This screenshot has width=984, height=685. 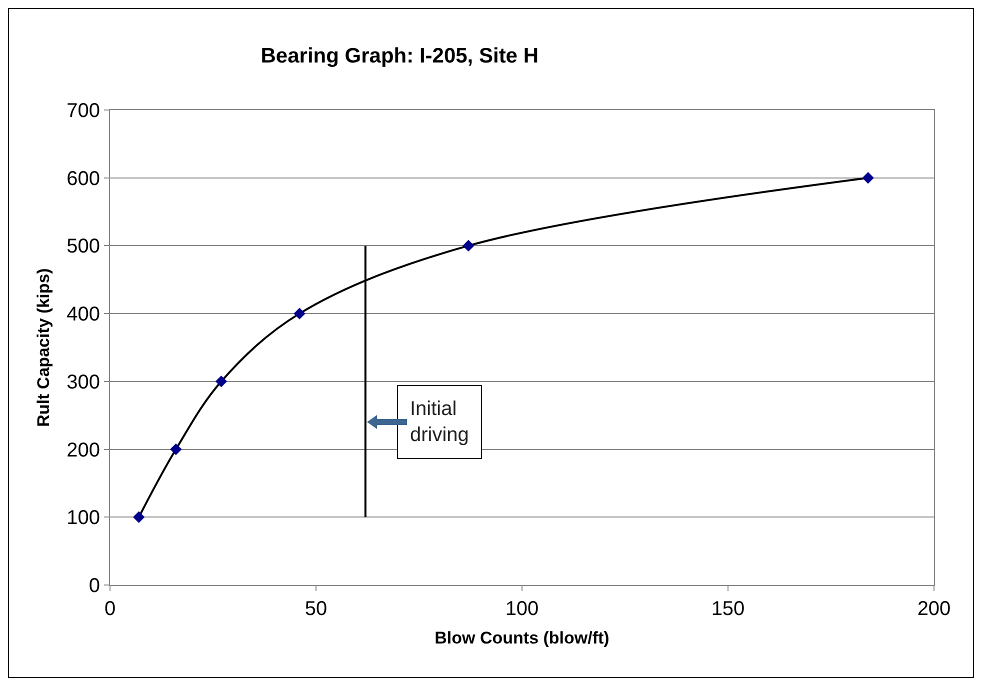 What do you see at coordinates (439, 422) in the screenshot?
I see `annotation: Initial driving` at bounding box center [439, 422].